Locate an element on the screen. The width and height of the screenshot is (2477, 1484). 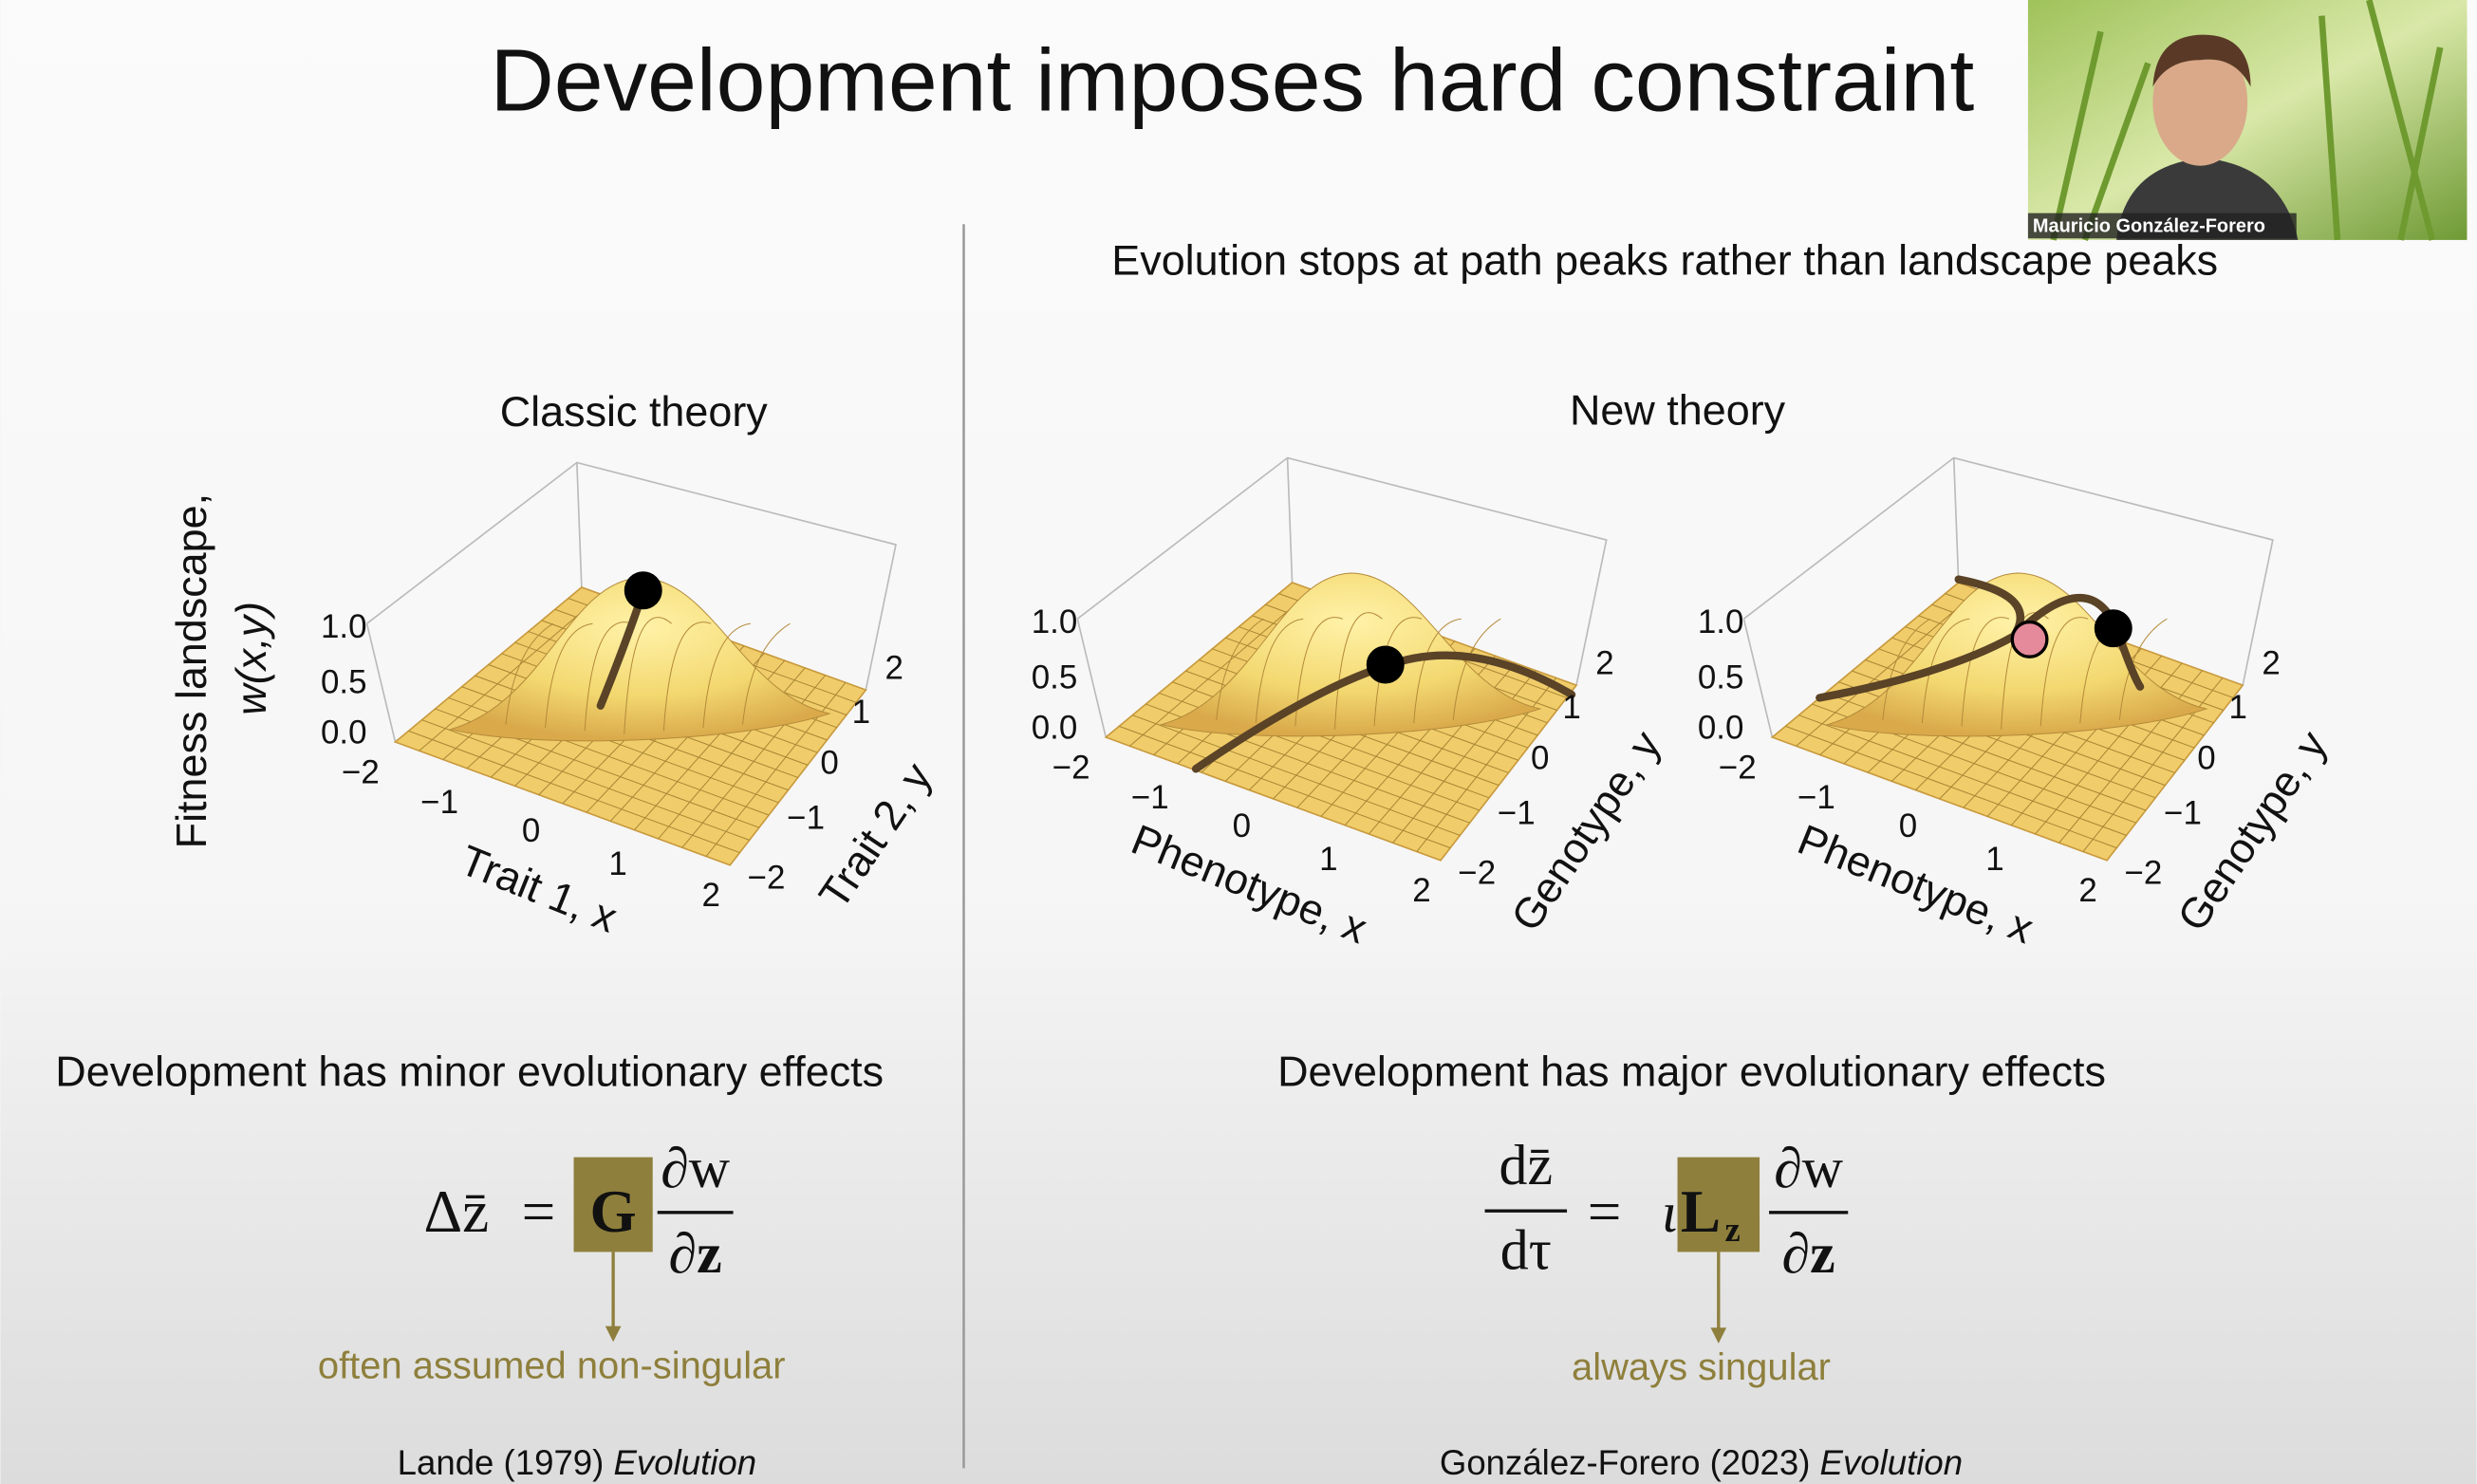
panel-heading: New theory is located at coordinates (1678, 411).